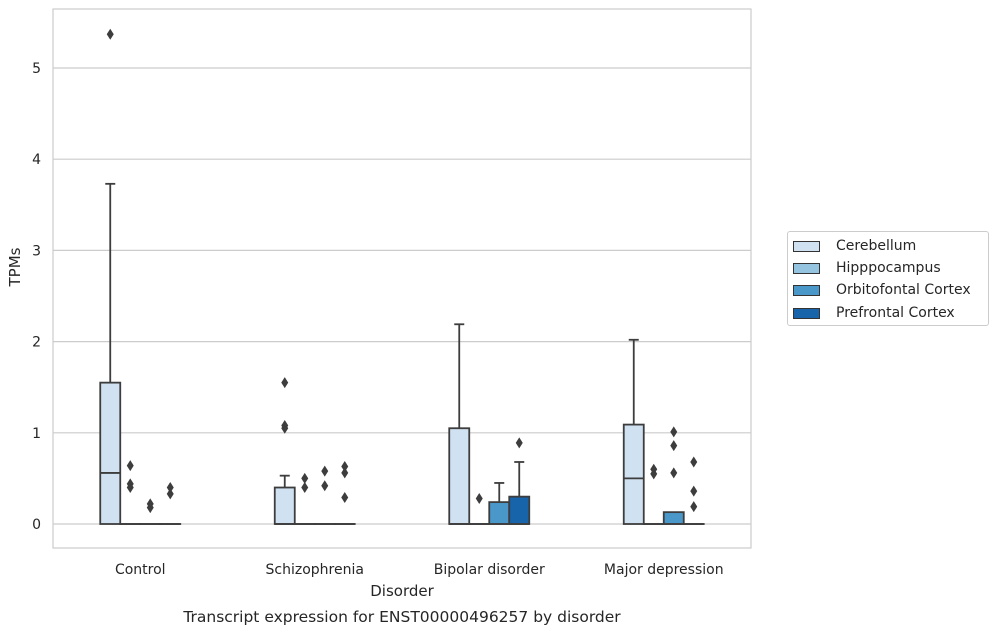  I want to click on box-prefrontal-cortex-bipolar-disorder, so click(519, 481).